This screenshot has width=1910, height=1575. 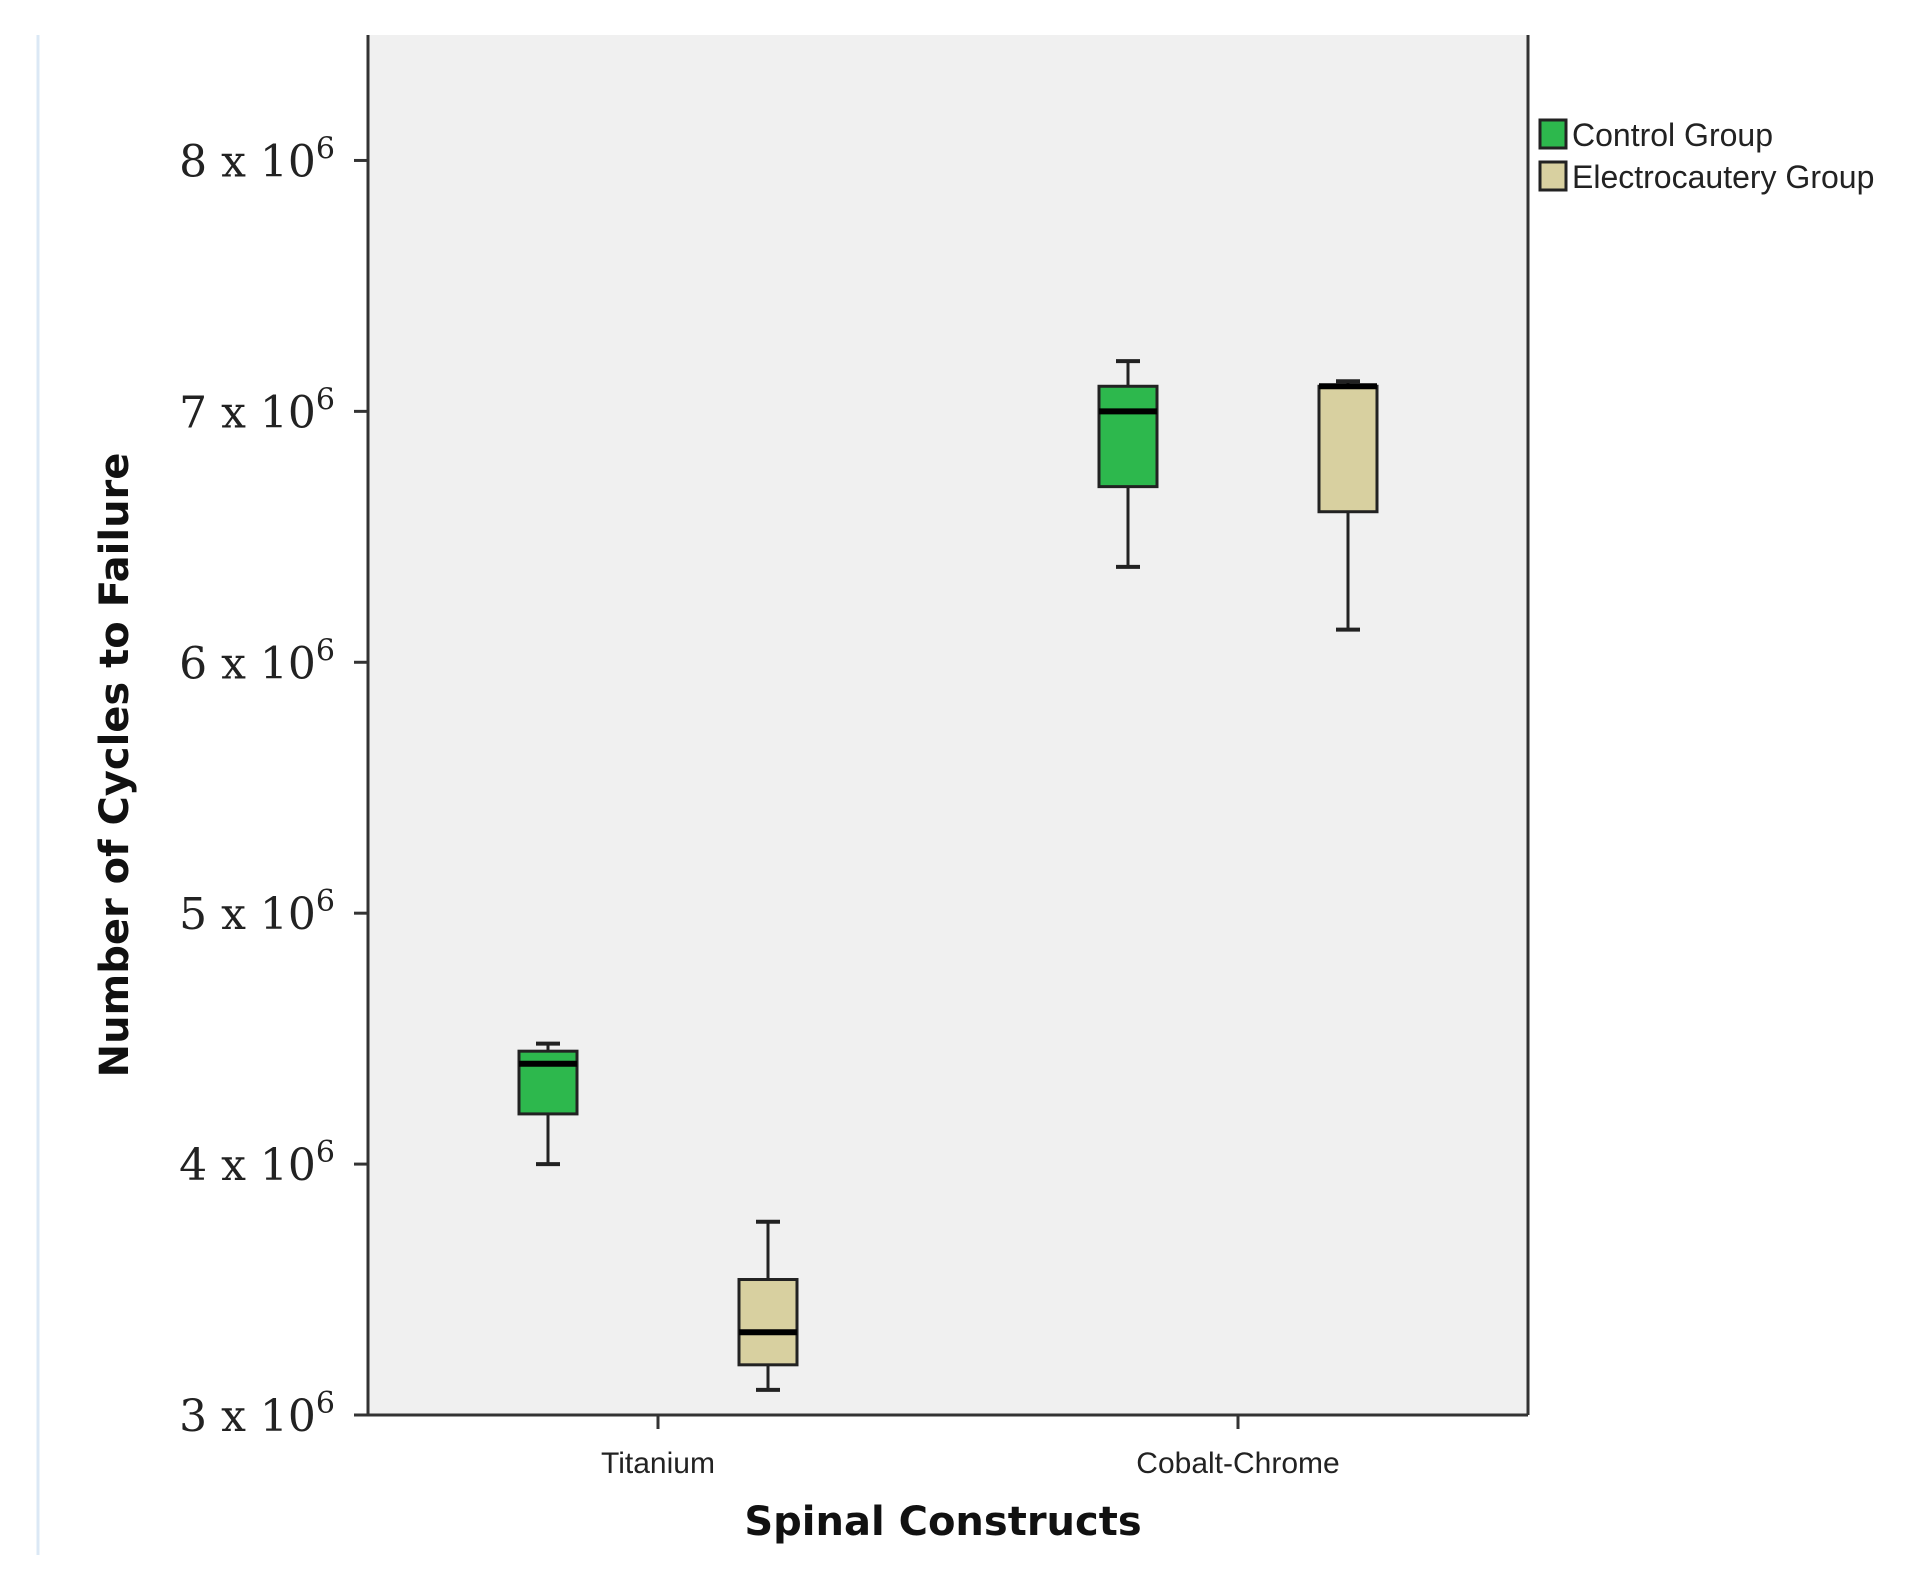 I want to click on legend: Control Group Electrocautery Group, so click(x=1706, y=156).